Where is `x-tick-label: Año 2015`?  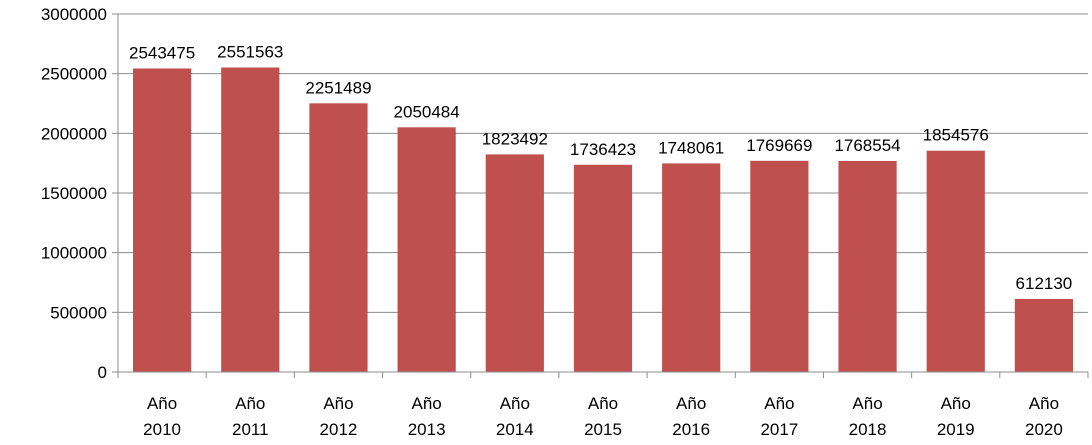 x-tick-label: Año 2015 is located at coordinates (603, 416).